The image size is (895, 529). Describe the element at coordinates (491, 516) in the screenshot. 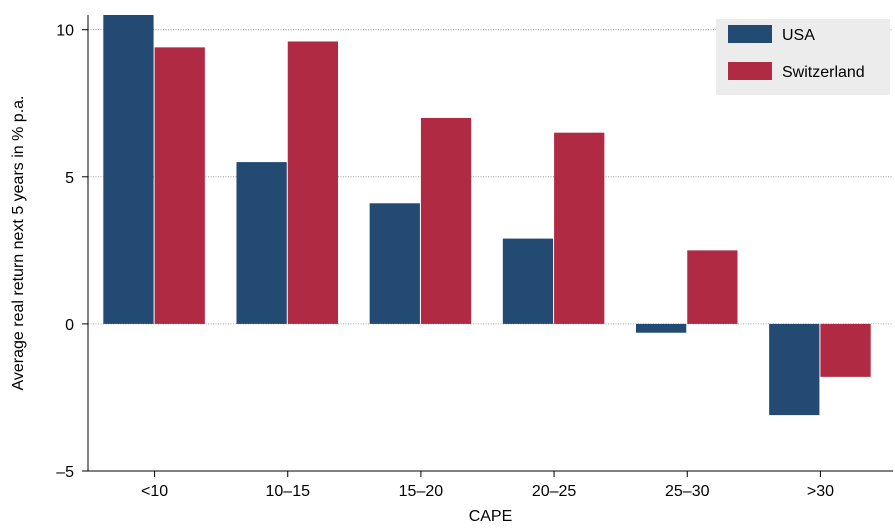

I see `x-axis-title: CAPE` at that location.